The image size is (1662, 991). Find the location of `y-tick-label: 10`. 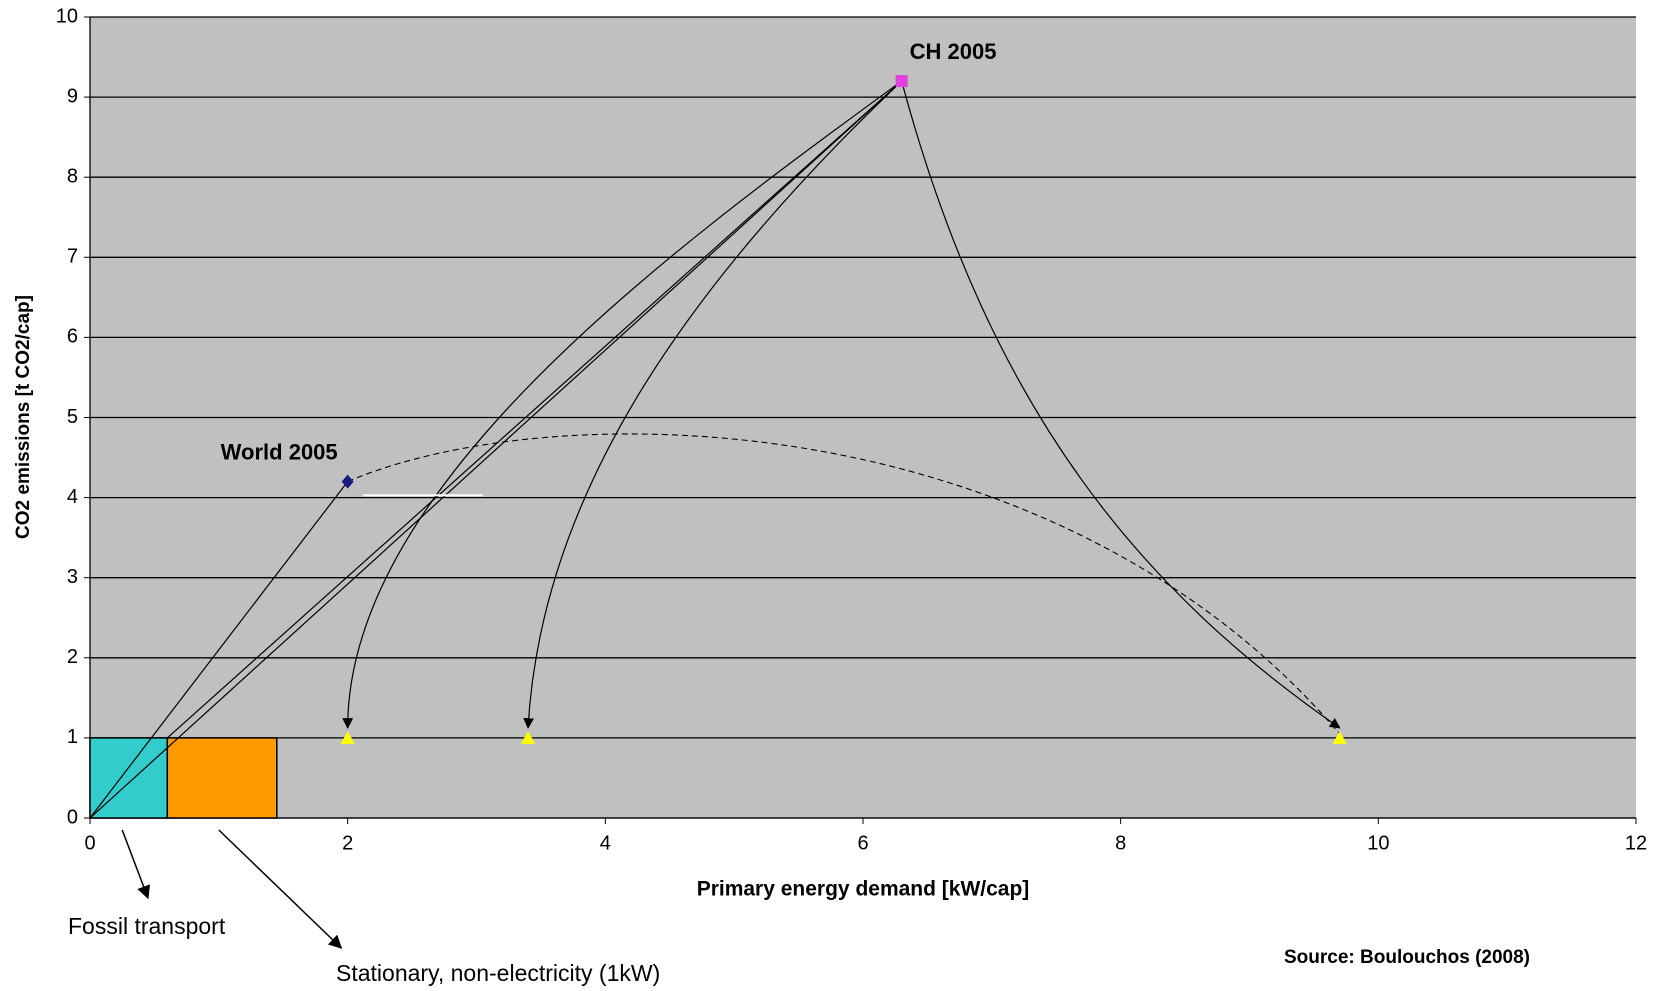

y-tick-label: 10 is located at coordinates (67, 16).